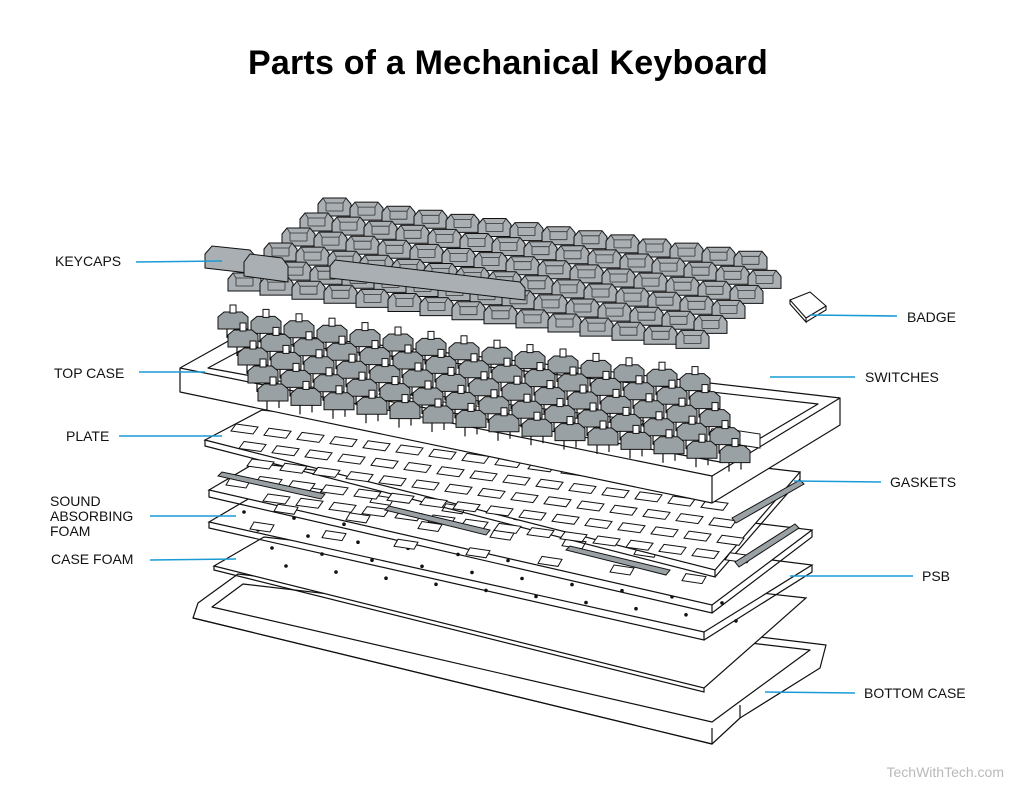  What do you see at coordinates (92, 559) in the screenshot?
I see `label-case-foam: CASE FOAM` at bounding box center [92, 559].